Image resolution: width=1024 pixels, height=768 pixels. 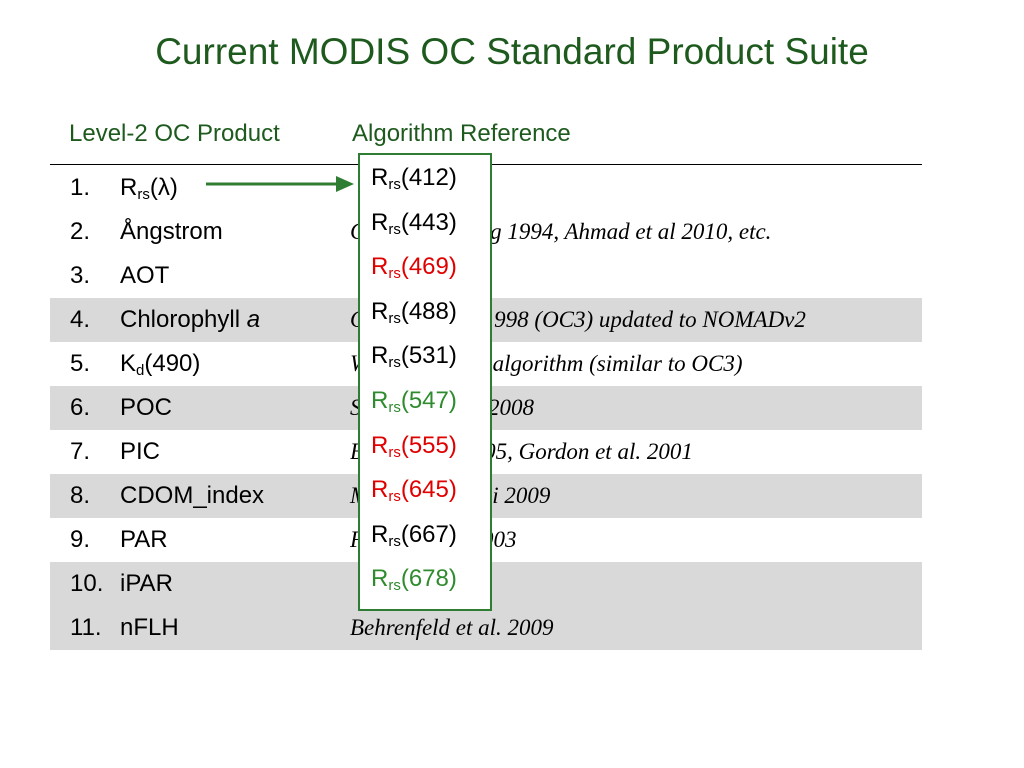 I want to click on product-name: nFLH, so click(x=149, y=628).